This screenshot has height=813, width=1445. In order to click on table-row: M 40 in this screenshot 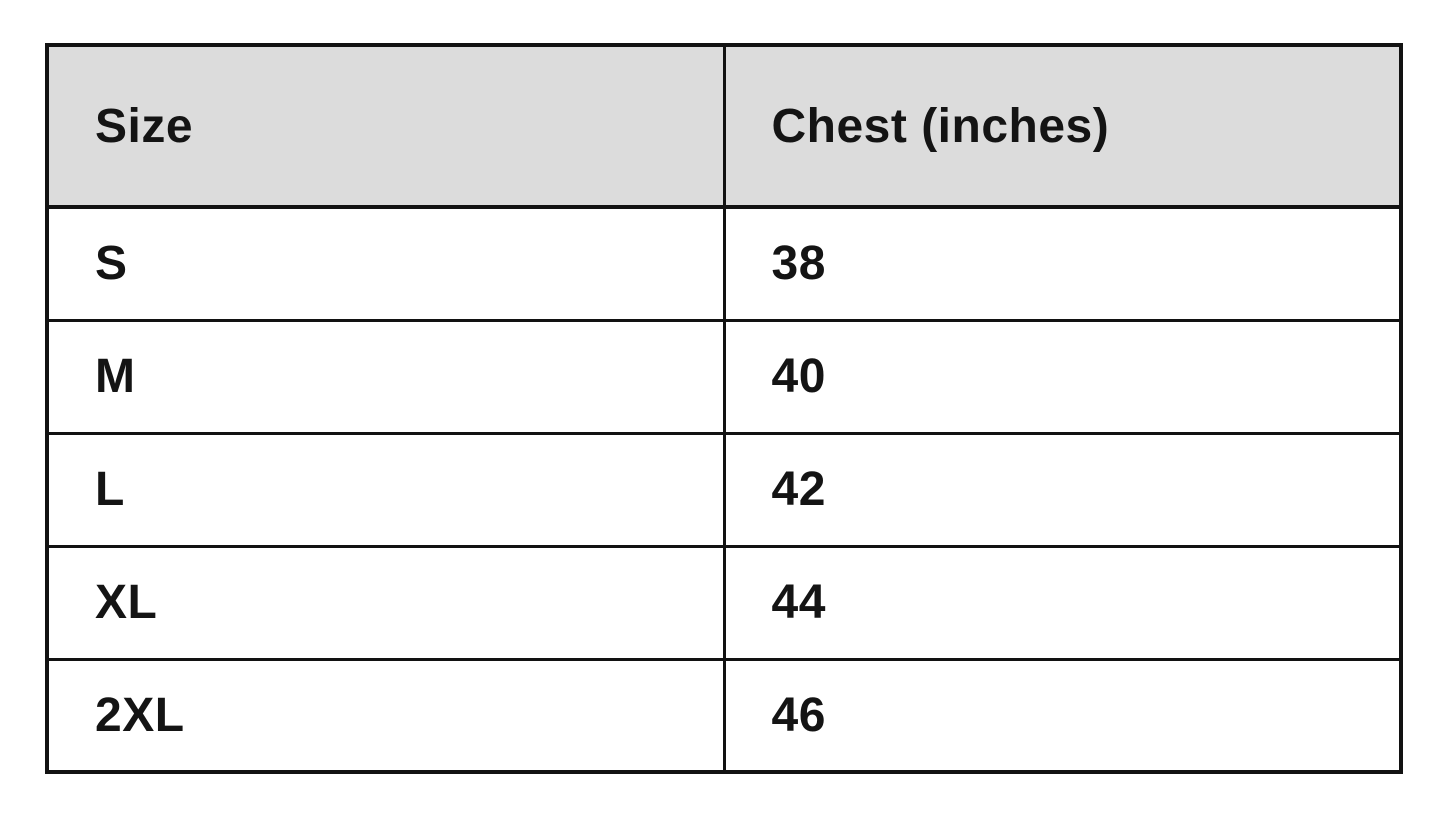, I will do `click(724, 376)`.